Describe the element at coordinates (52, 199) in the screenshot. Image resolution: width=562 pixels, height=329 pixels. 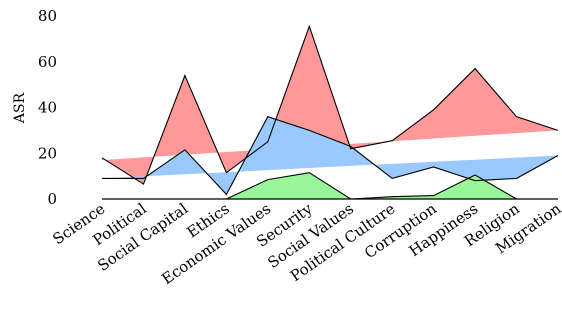
I see `y-tick-label: 0` at that location.